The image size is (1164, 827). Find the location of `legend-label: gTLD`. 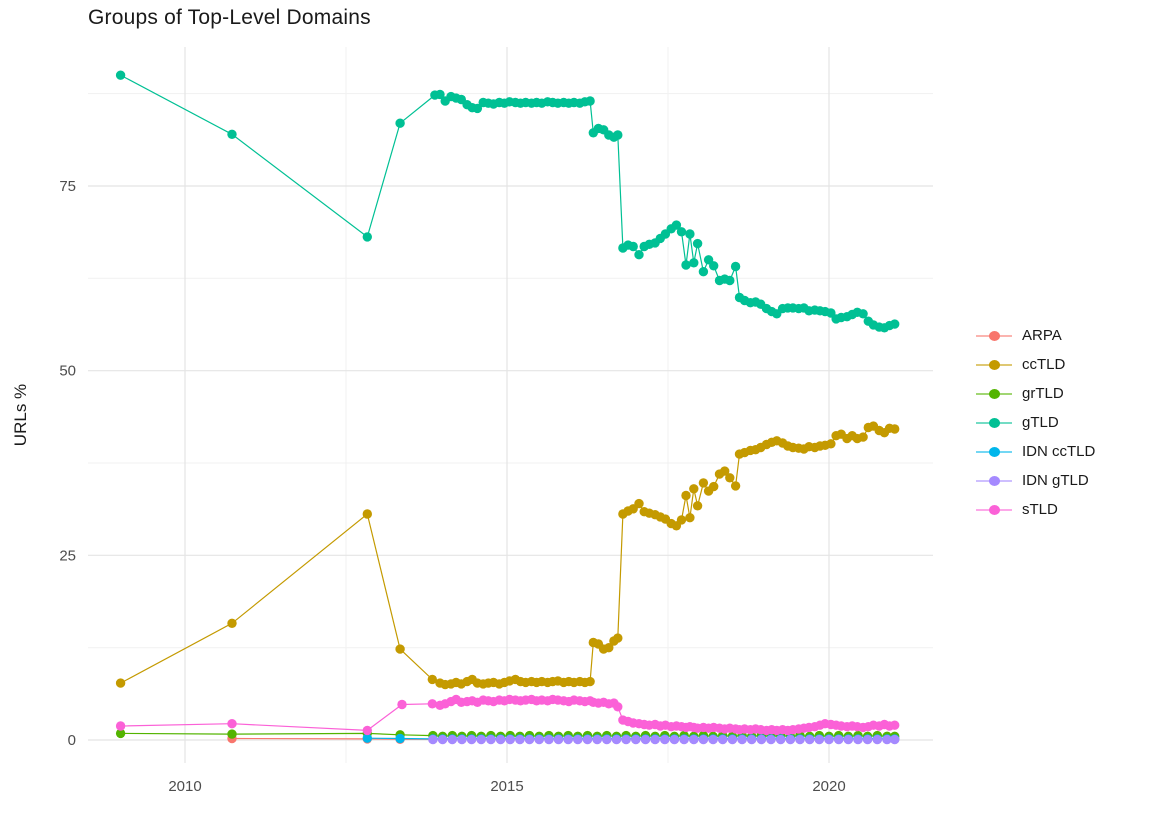

legend-label: gTLD is located at coordinates (1040, 422).